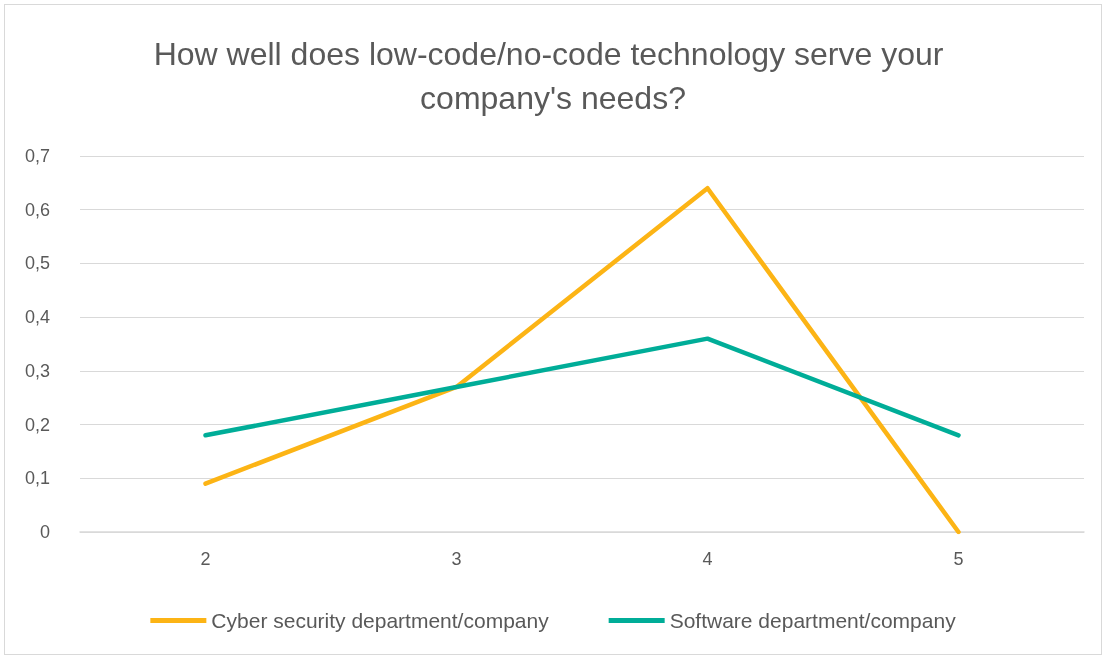  What do you see at coordinates (958, 559) in the screenshot?
I see `x-tick-label: 5` at bounding box center [958, 559].